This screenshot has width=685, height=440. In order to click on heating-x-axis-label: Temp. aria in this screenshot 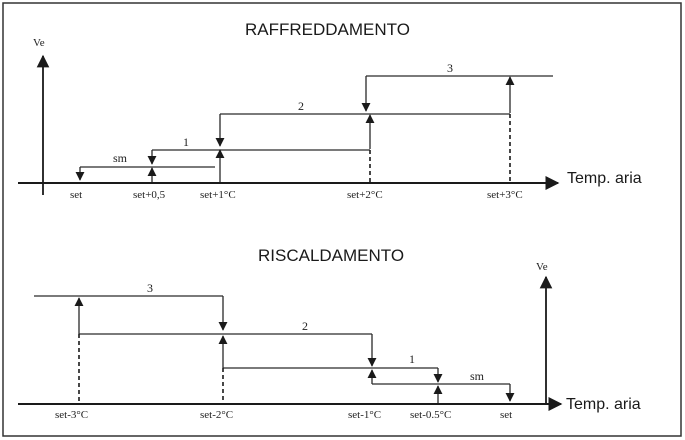, I will do `click(603, 404)`.